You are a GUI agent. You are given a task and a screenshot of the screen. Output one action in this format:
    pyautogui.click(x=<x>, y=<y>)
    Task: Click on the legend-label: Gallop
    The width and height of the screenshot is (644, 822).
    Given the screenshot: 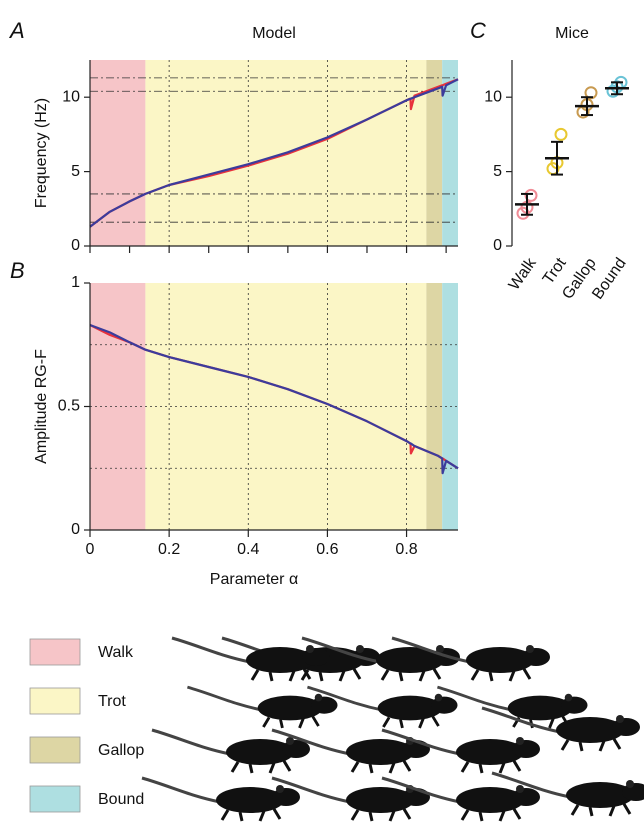 What is the action you would take?
    pyautogui.click(x=121, y=750)
    